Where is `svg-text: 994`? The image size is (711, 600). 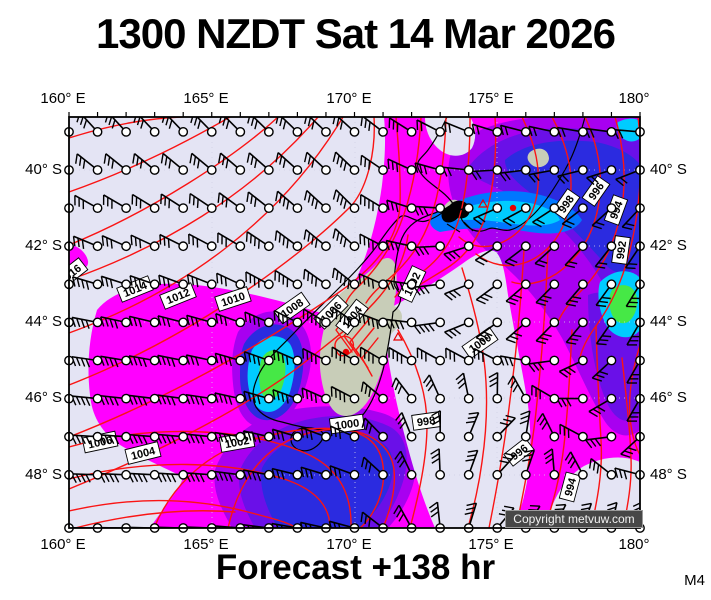
svg-text: 994 is located at coordinates (571, 487).